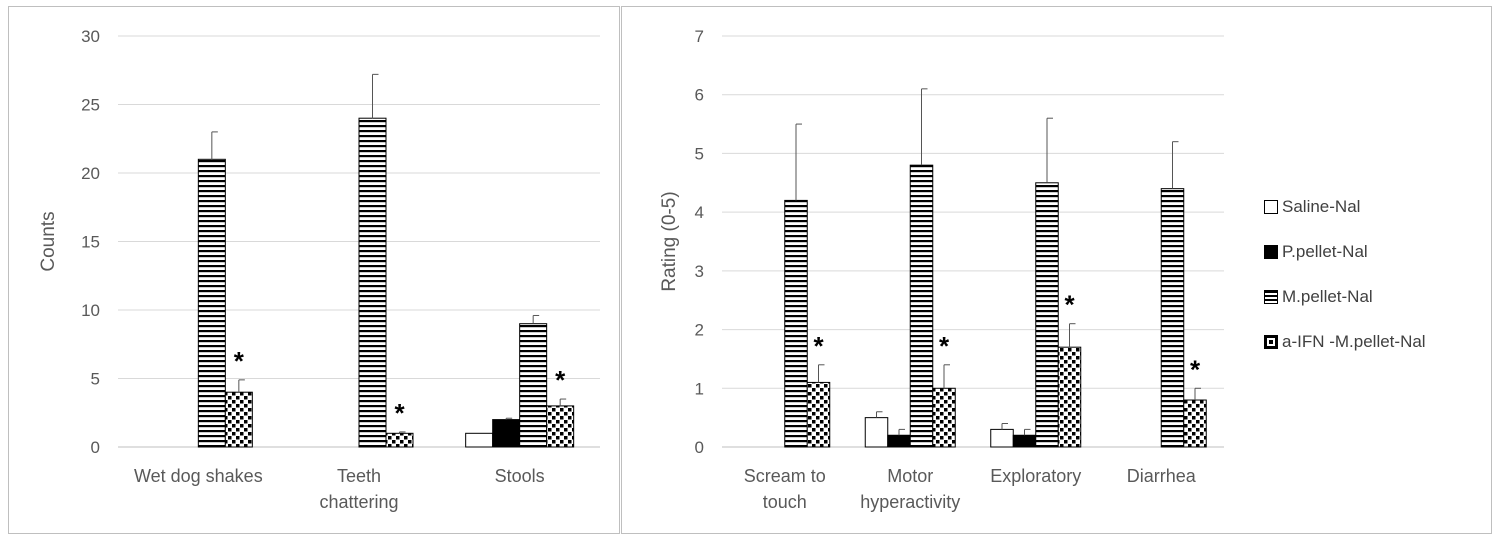 Image resolution: width=1500 pixels, height=540 pixels. Describe the element at coordinates (90, 242) in the screenshot. I see `y-tick-label: 15` at that location.